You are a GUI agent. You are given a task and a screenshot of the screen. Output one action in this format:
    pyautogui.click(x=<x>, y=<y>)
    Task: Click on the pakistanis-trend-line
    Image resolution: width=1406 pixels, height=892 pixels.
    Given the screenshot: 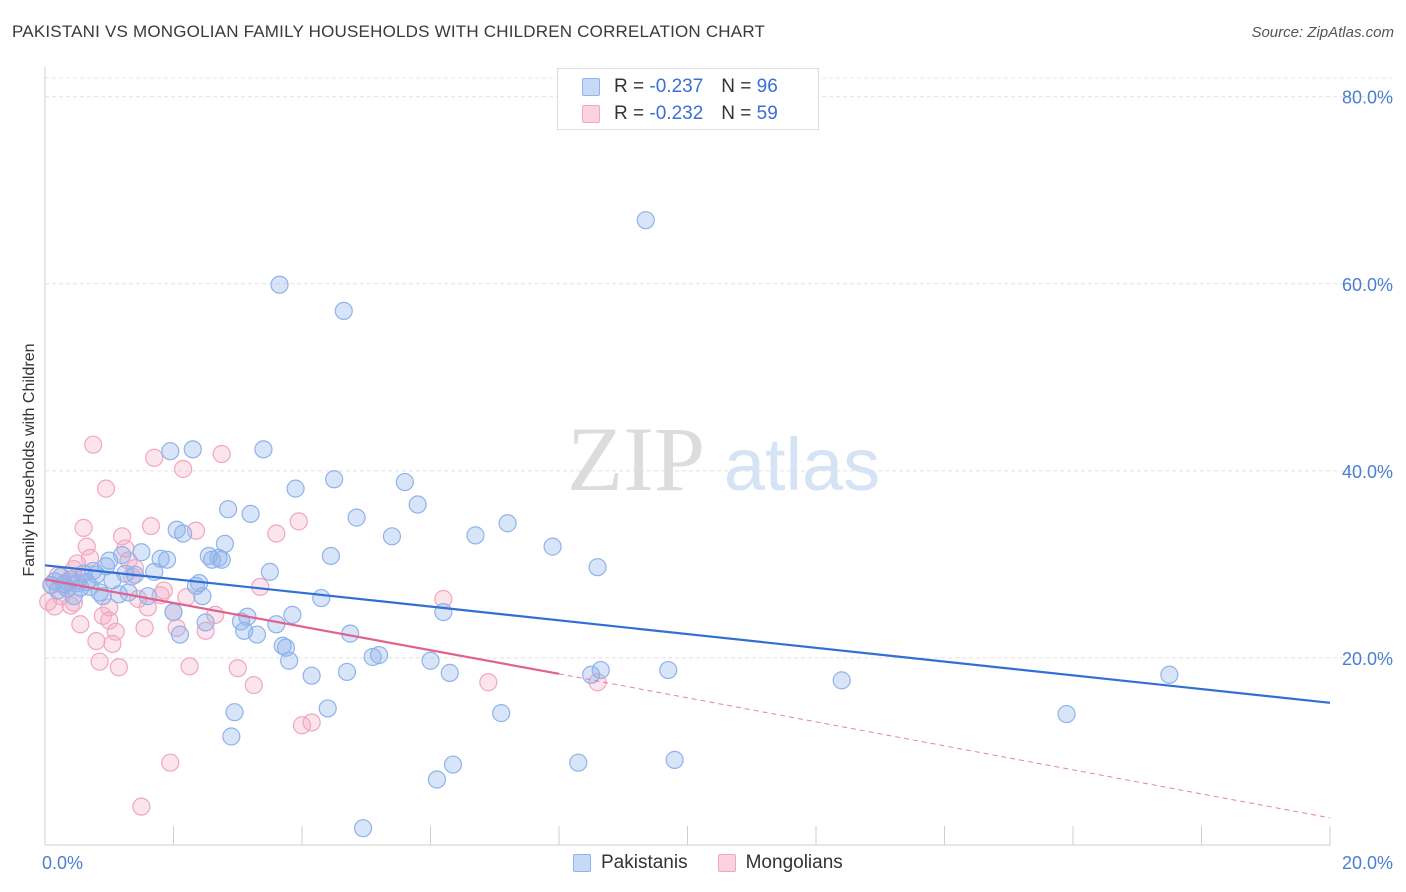 What is the action you would take?
    pyautogui.click(x=687, y=634)
    